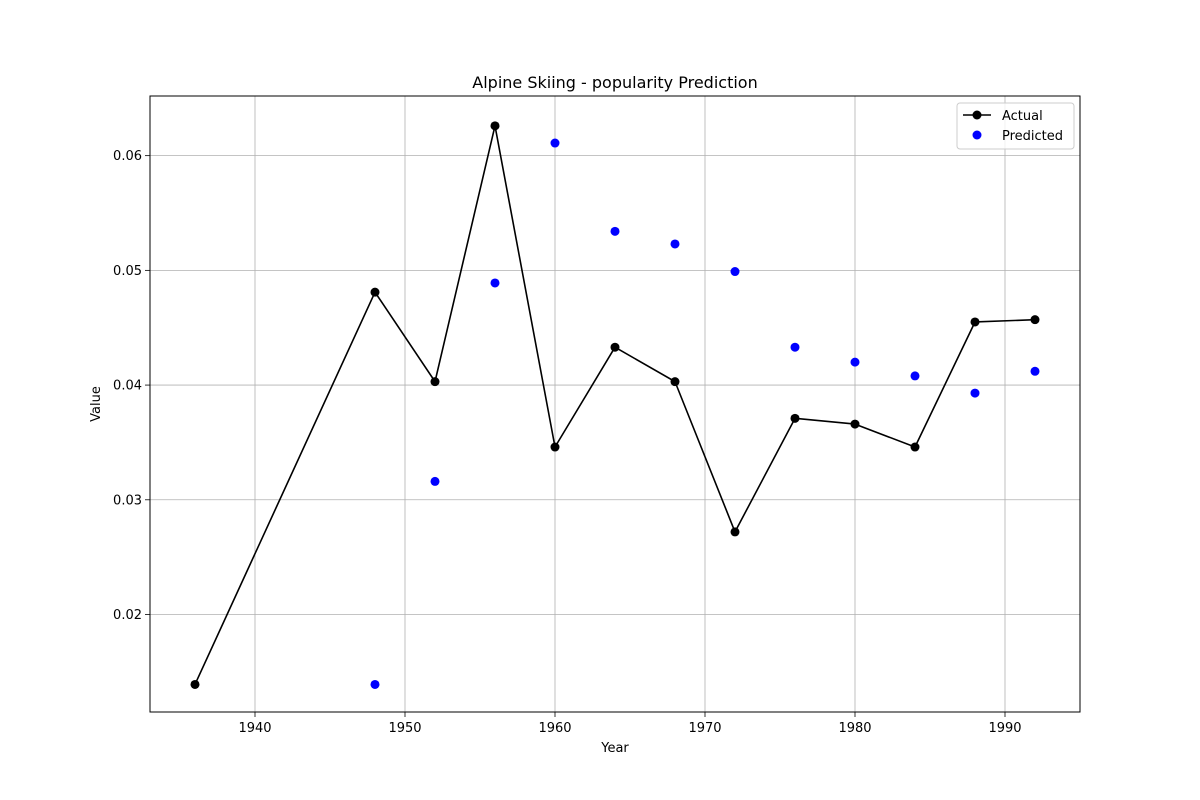  Describe the element at coordinates (1015, 126) in the screenshot. I see `legend: Actual Predicted` at that location.